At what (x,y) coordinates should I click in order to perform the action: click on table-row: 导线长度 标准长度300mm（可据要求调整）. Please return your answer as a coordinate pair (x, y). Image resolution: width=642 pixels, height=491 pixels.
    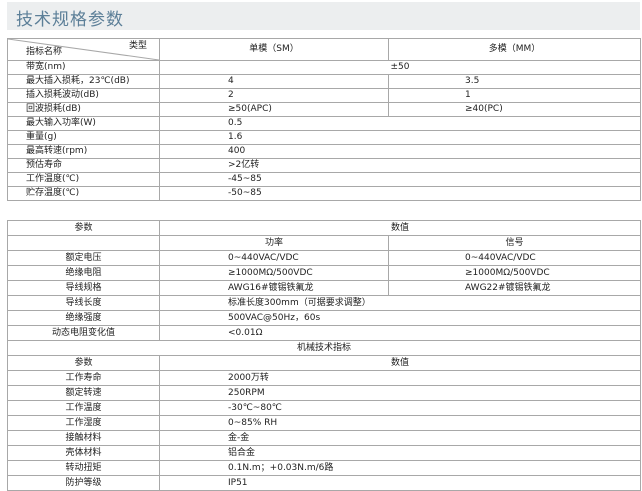
    Looking at the image, I should click on (324, 303).